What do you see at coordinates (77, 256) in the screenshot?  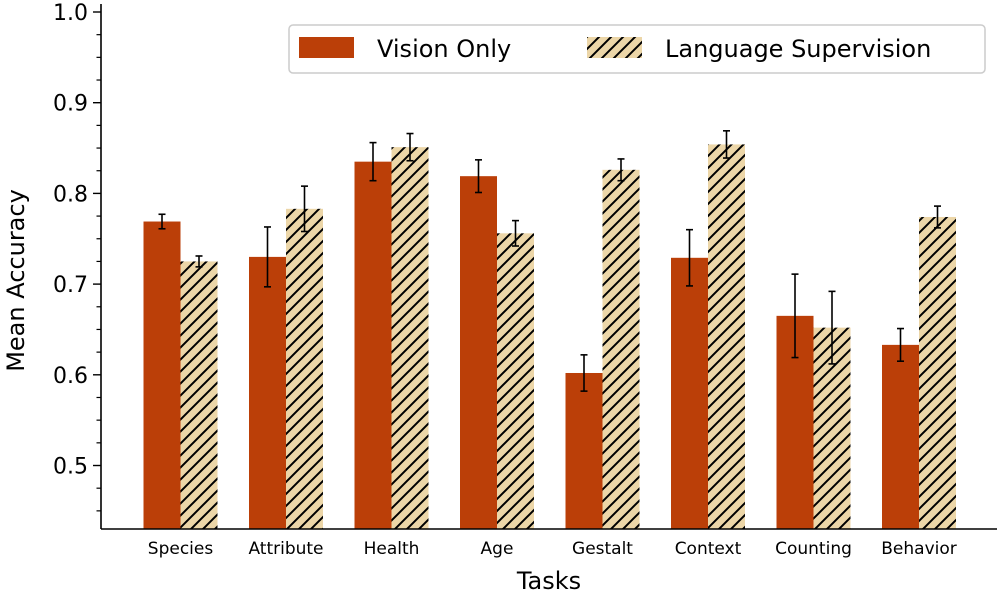 I see `y-ticks: 0.5 0.6 0.7 0.8 0.9 1.0` at bounding box center [77, 256].